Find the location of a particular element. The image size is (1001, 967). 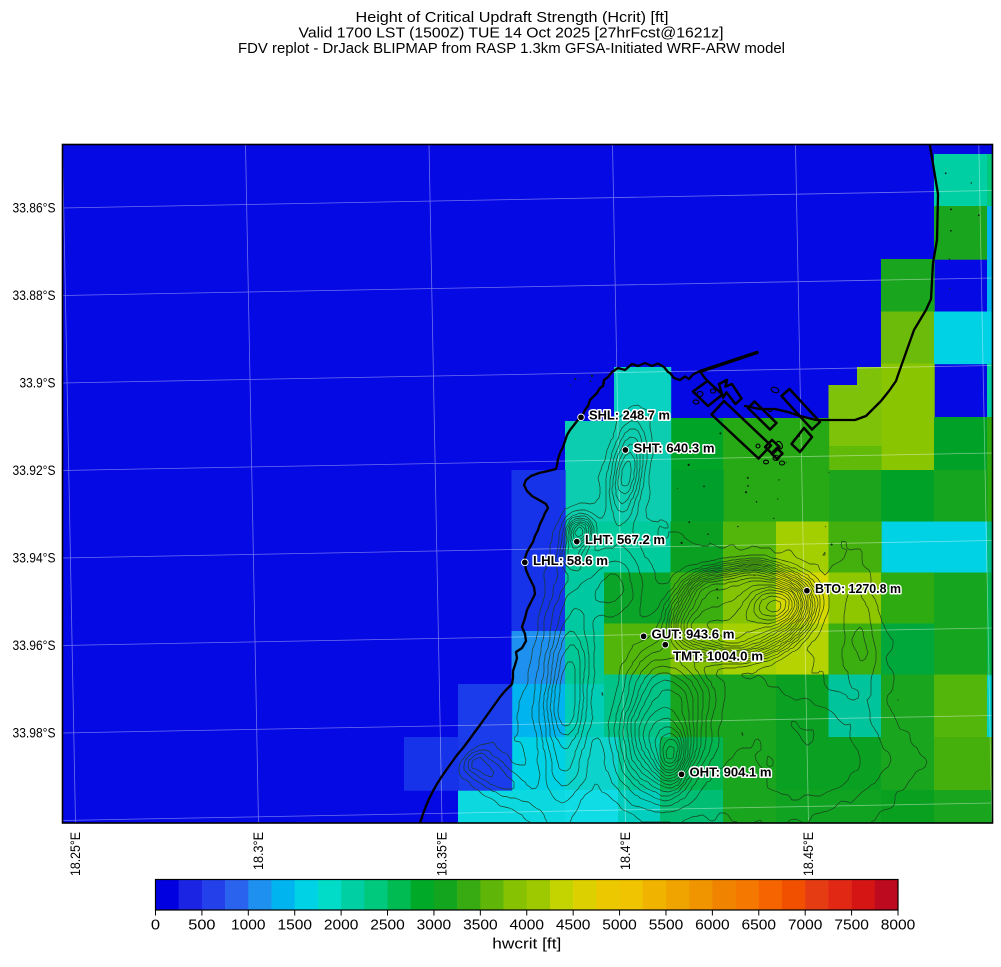

svg-text: GUT: 943.6 m is located at coordinates (693, 634).